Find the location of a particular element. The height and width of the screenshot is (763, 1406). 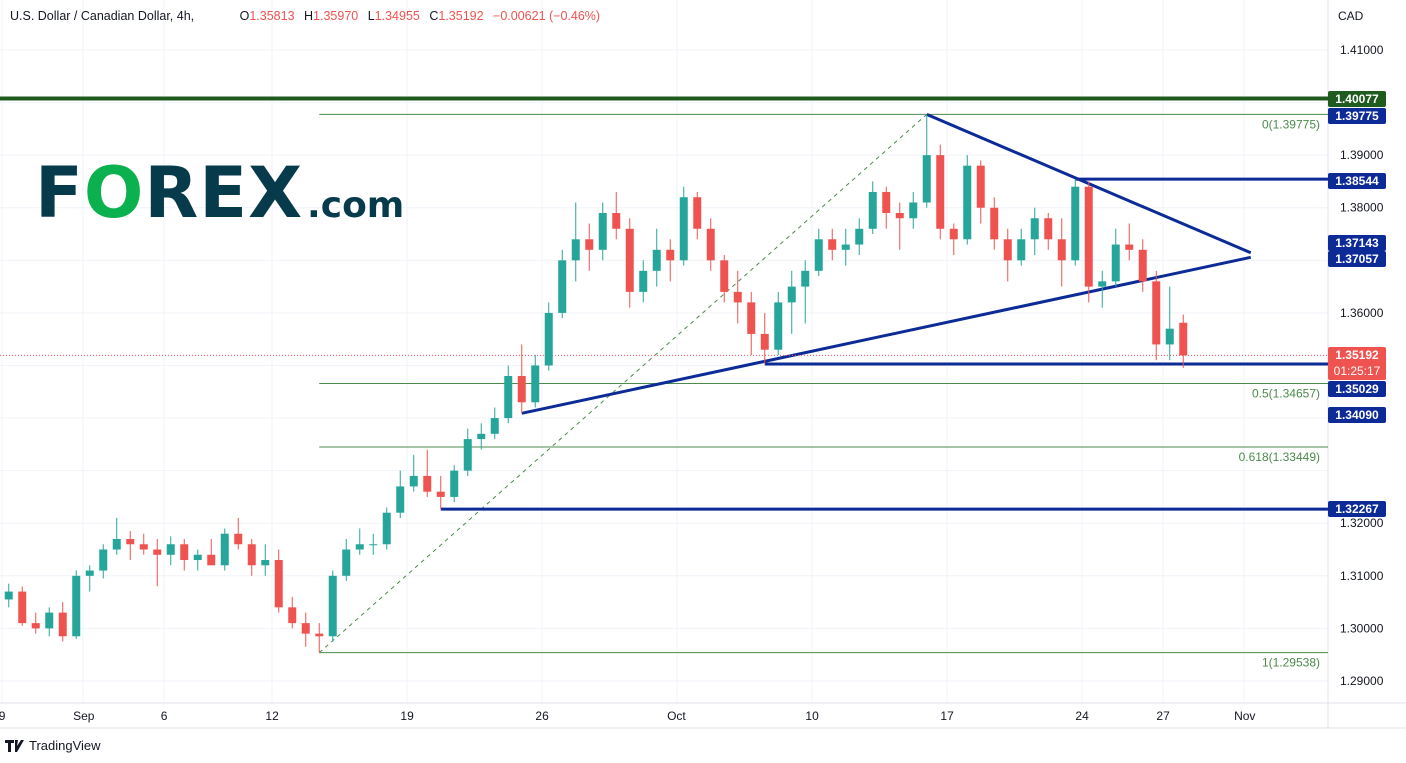

price-badge-level-text: 1.32267 is located at coordinates (1357, 509).